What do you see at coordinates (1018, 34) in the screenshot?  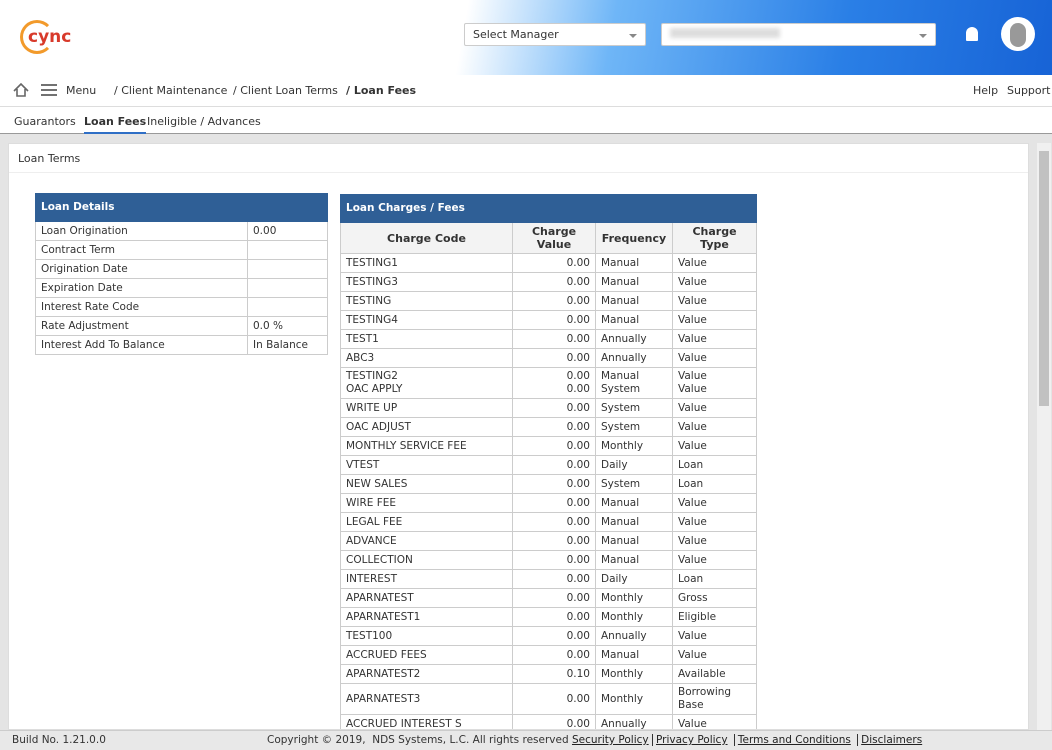 I see `avatar` at bounding box center [1018, 34].